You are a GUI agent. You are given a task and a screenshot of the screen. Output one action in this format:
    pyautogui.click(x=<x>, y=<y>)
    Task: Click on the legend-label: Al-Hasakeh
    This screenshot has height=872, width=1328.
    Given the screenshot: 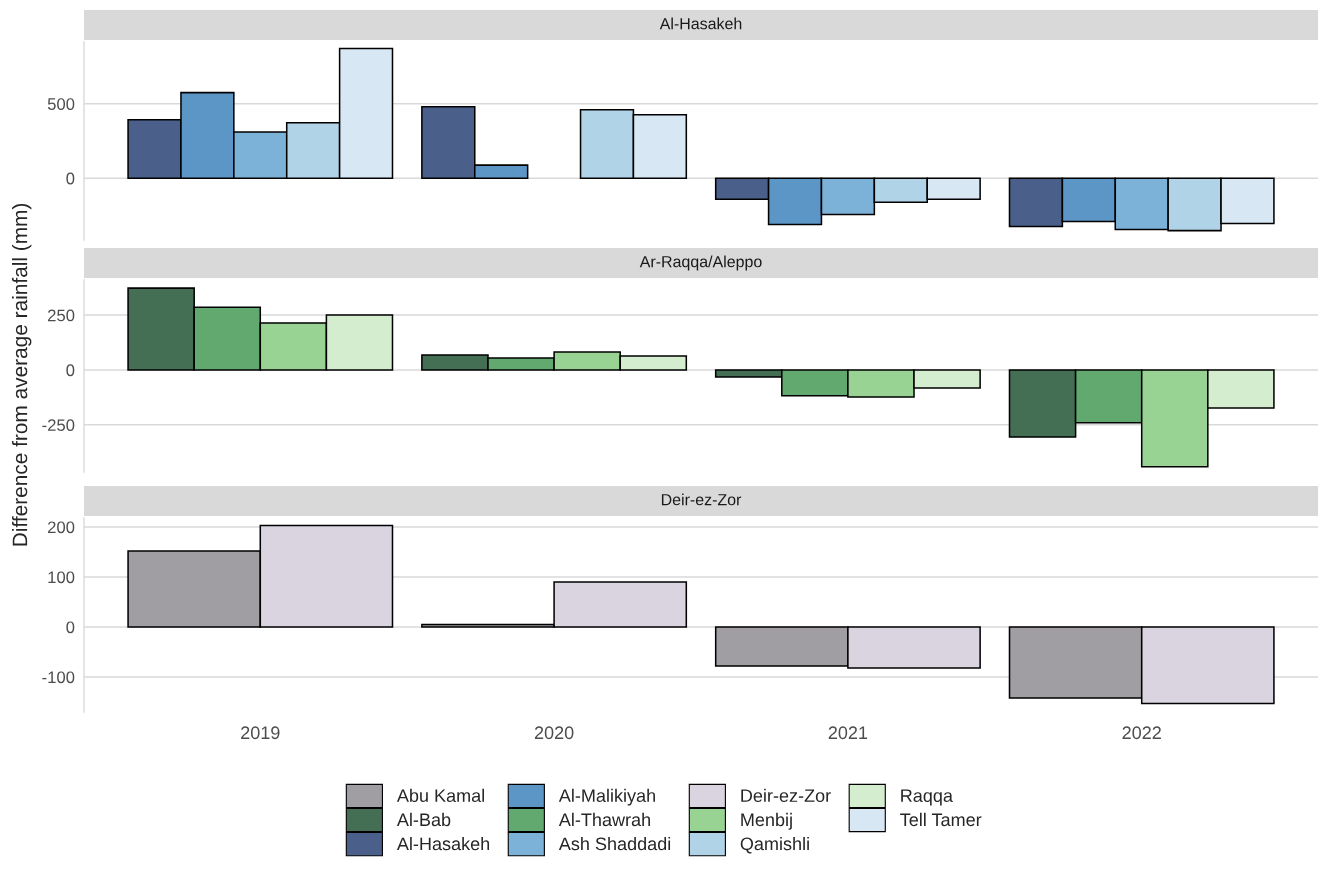 What is the action you would take?
    pyautogui.click(x=443, y=843)
    